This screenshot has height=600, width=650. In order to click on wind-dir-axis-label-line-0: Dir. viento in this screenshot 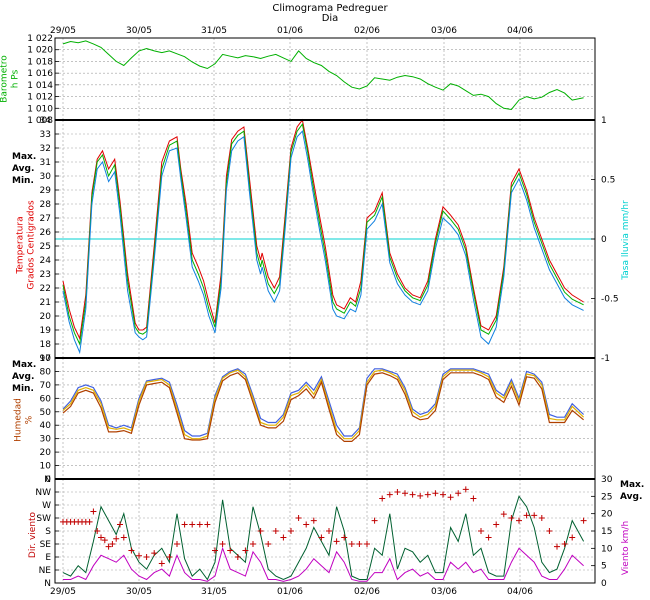, I will do `click(33, 534)`.